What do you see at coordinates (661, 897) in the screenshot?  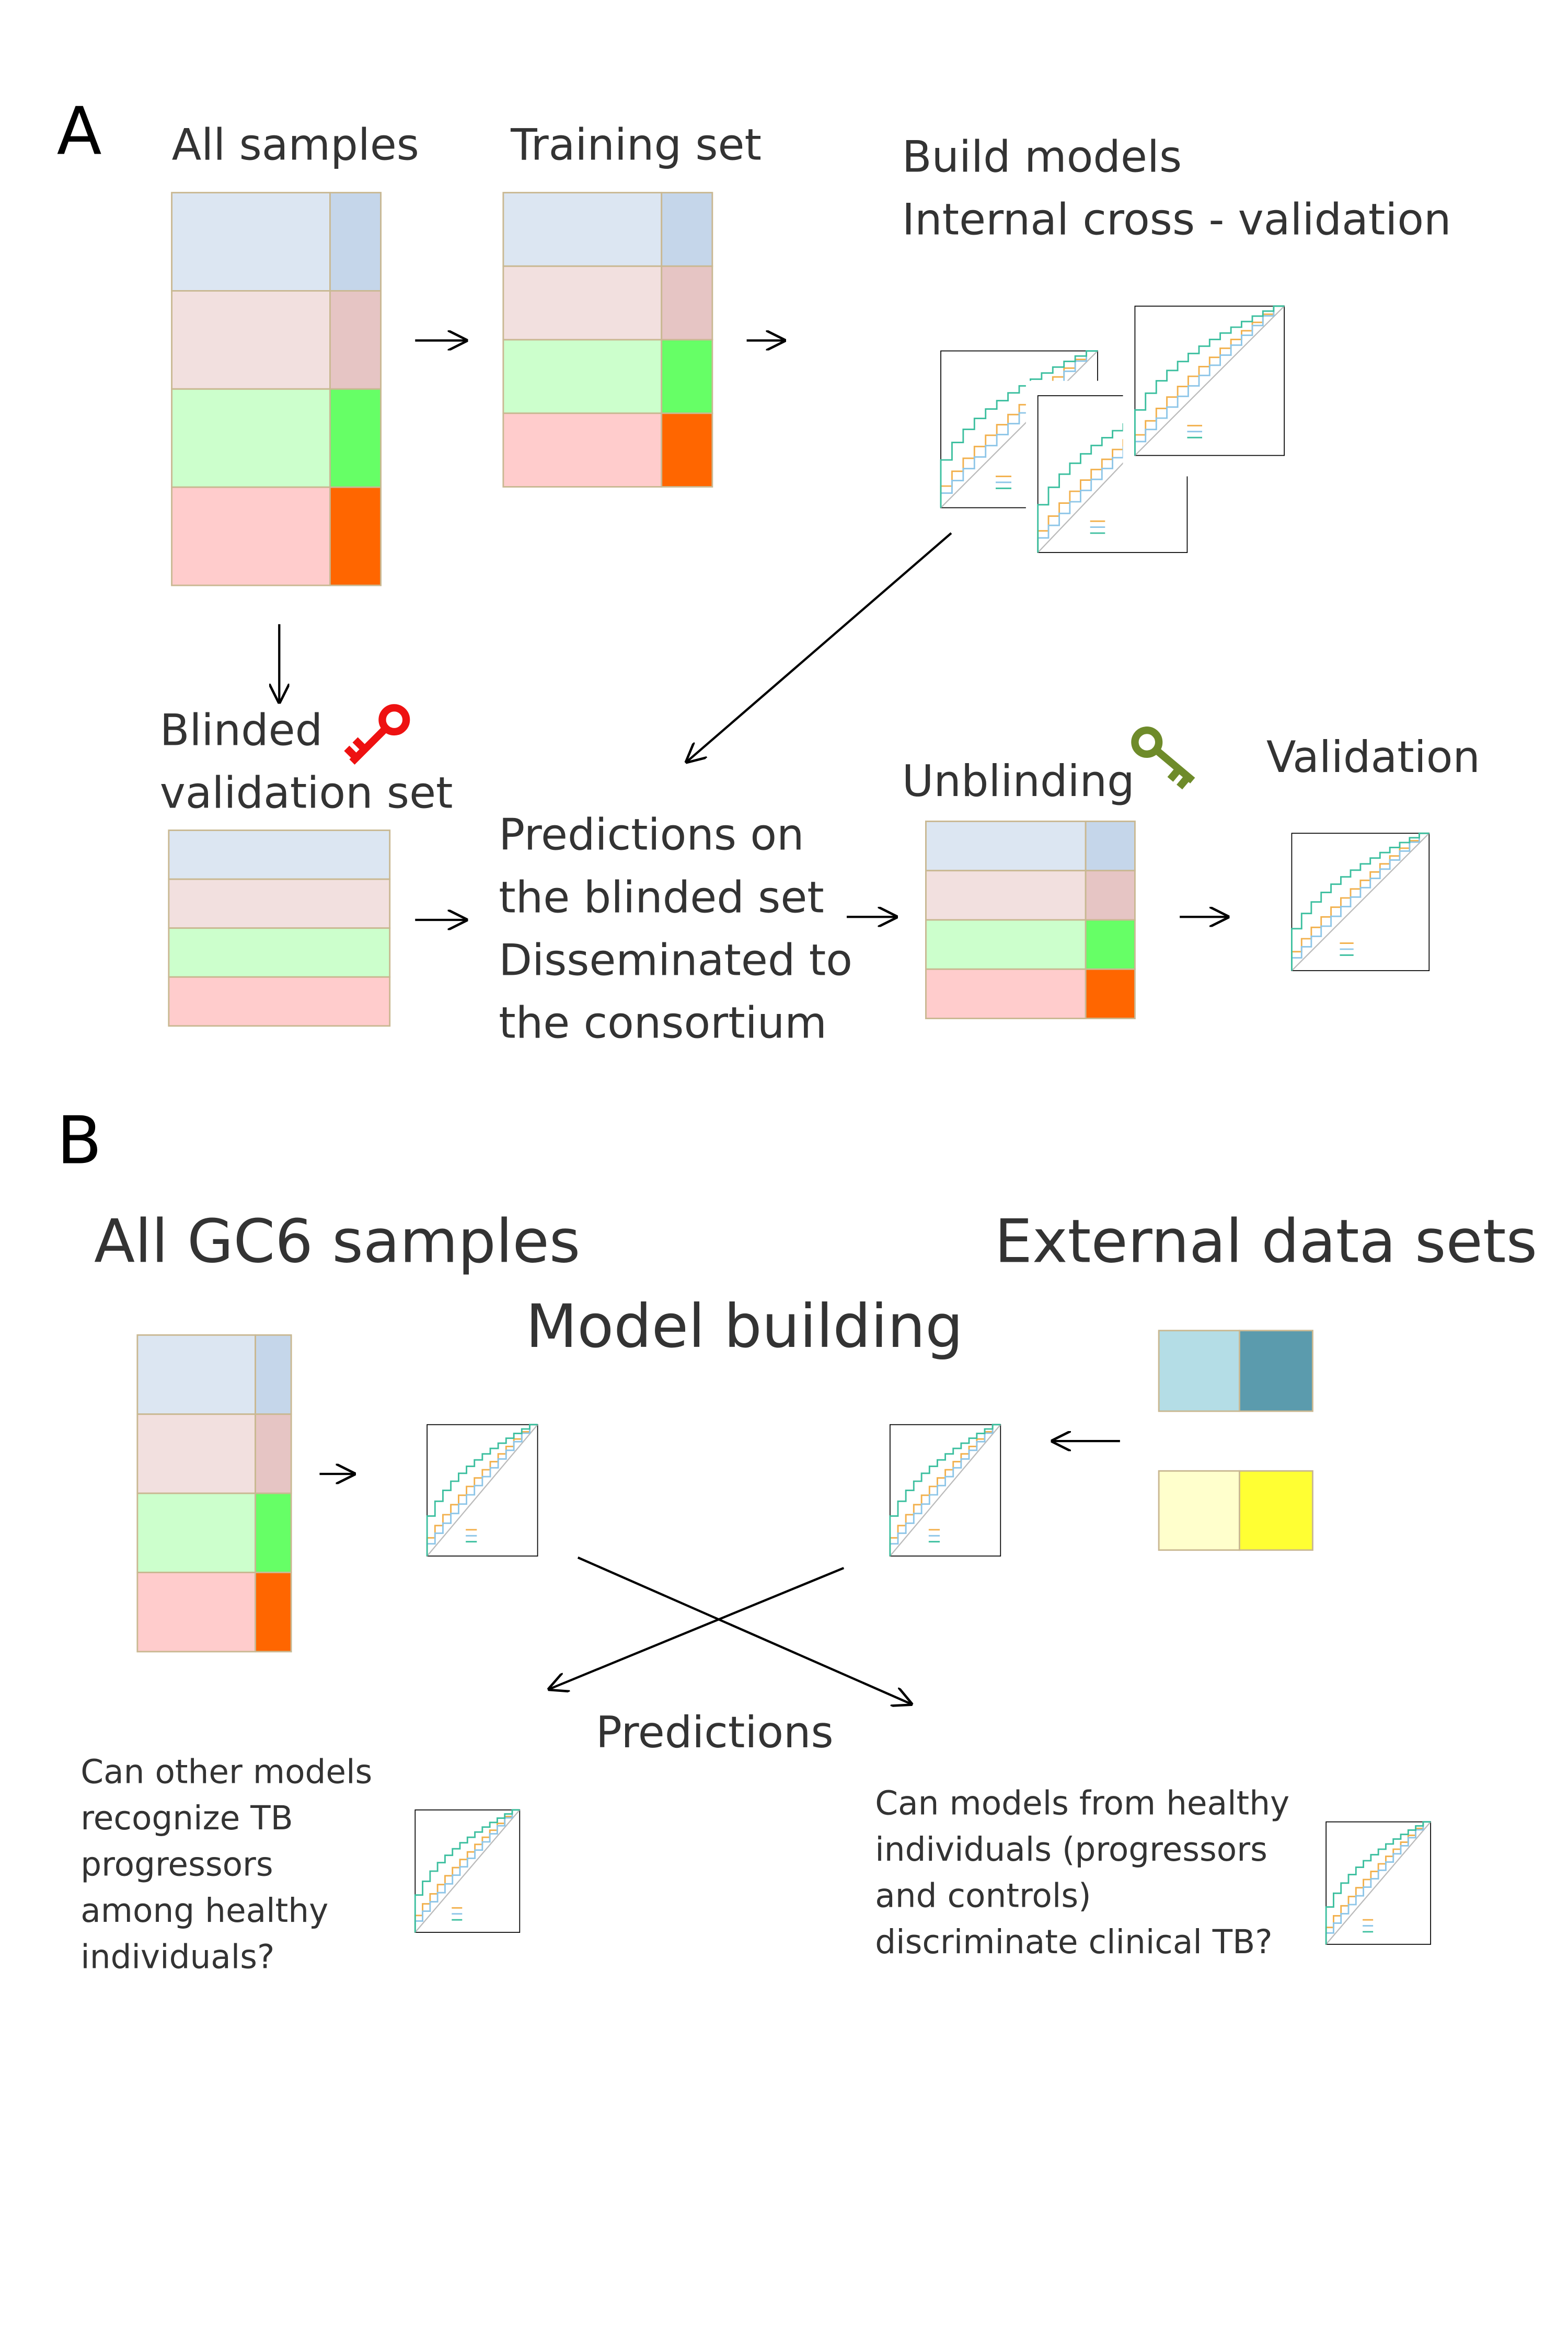 I see `heading: the blinded set` at bounding box center [661, 897].